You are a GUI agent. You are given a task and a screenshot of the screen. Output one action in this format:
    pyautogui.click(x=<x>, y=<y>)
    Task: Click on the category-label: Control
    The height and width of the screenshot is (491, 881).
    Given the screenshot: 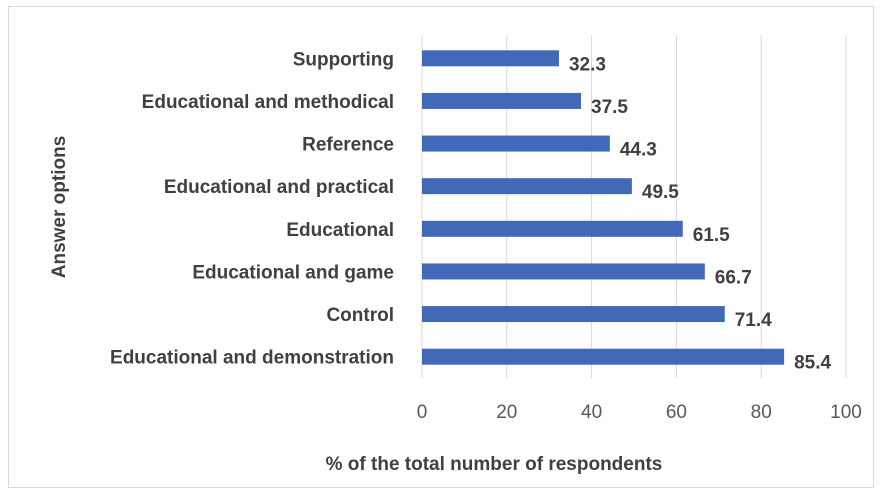 What is the action you would take?
    pyautogui.click(x=360, y=315)
    